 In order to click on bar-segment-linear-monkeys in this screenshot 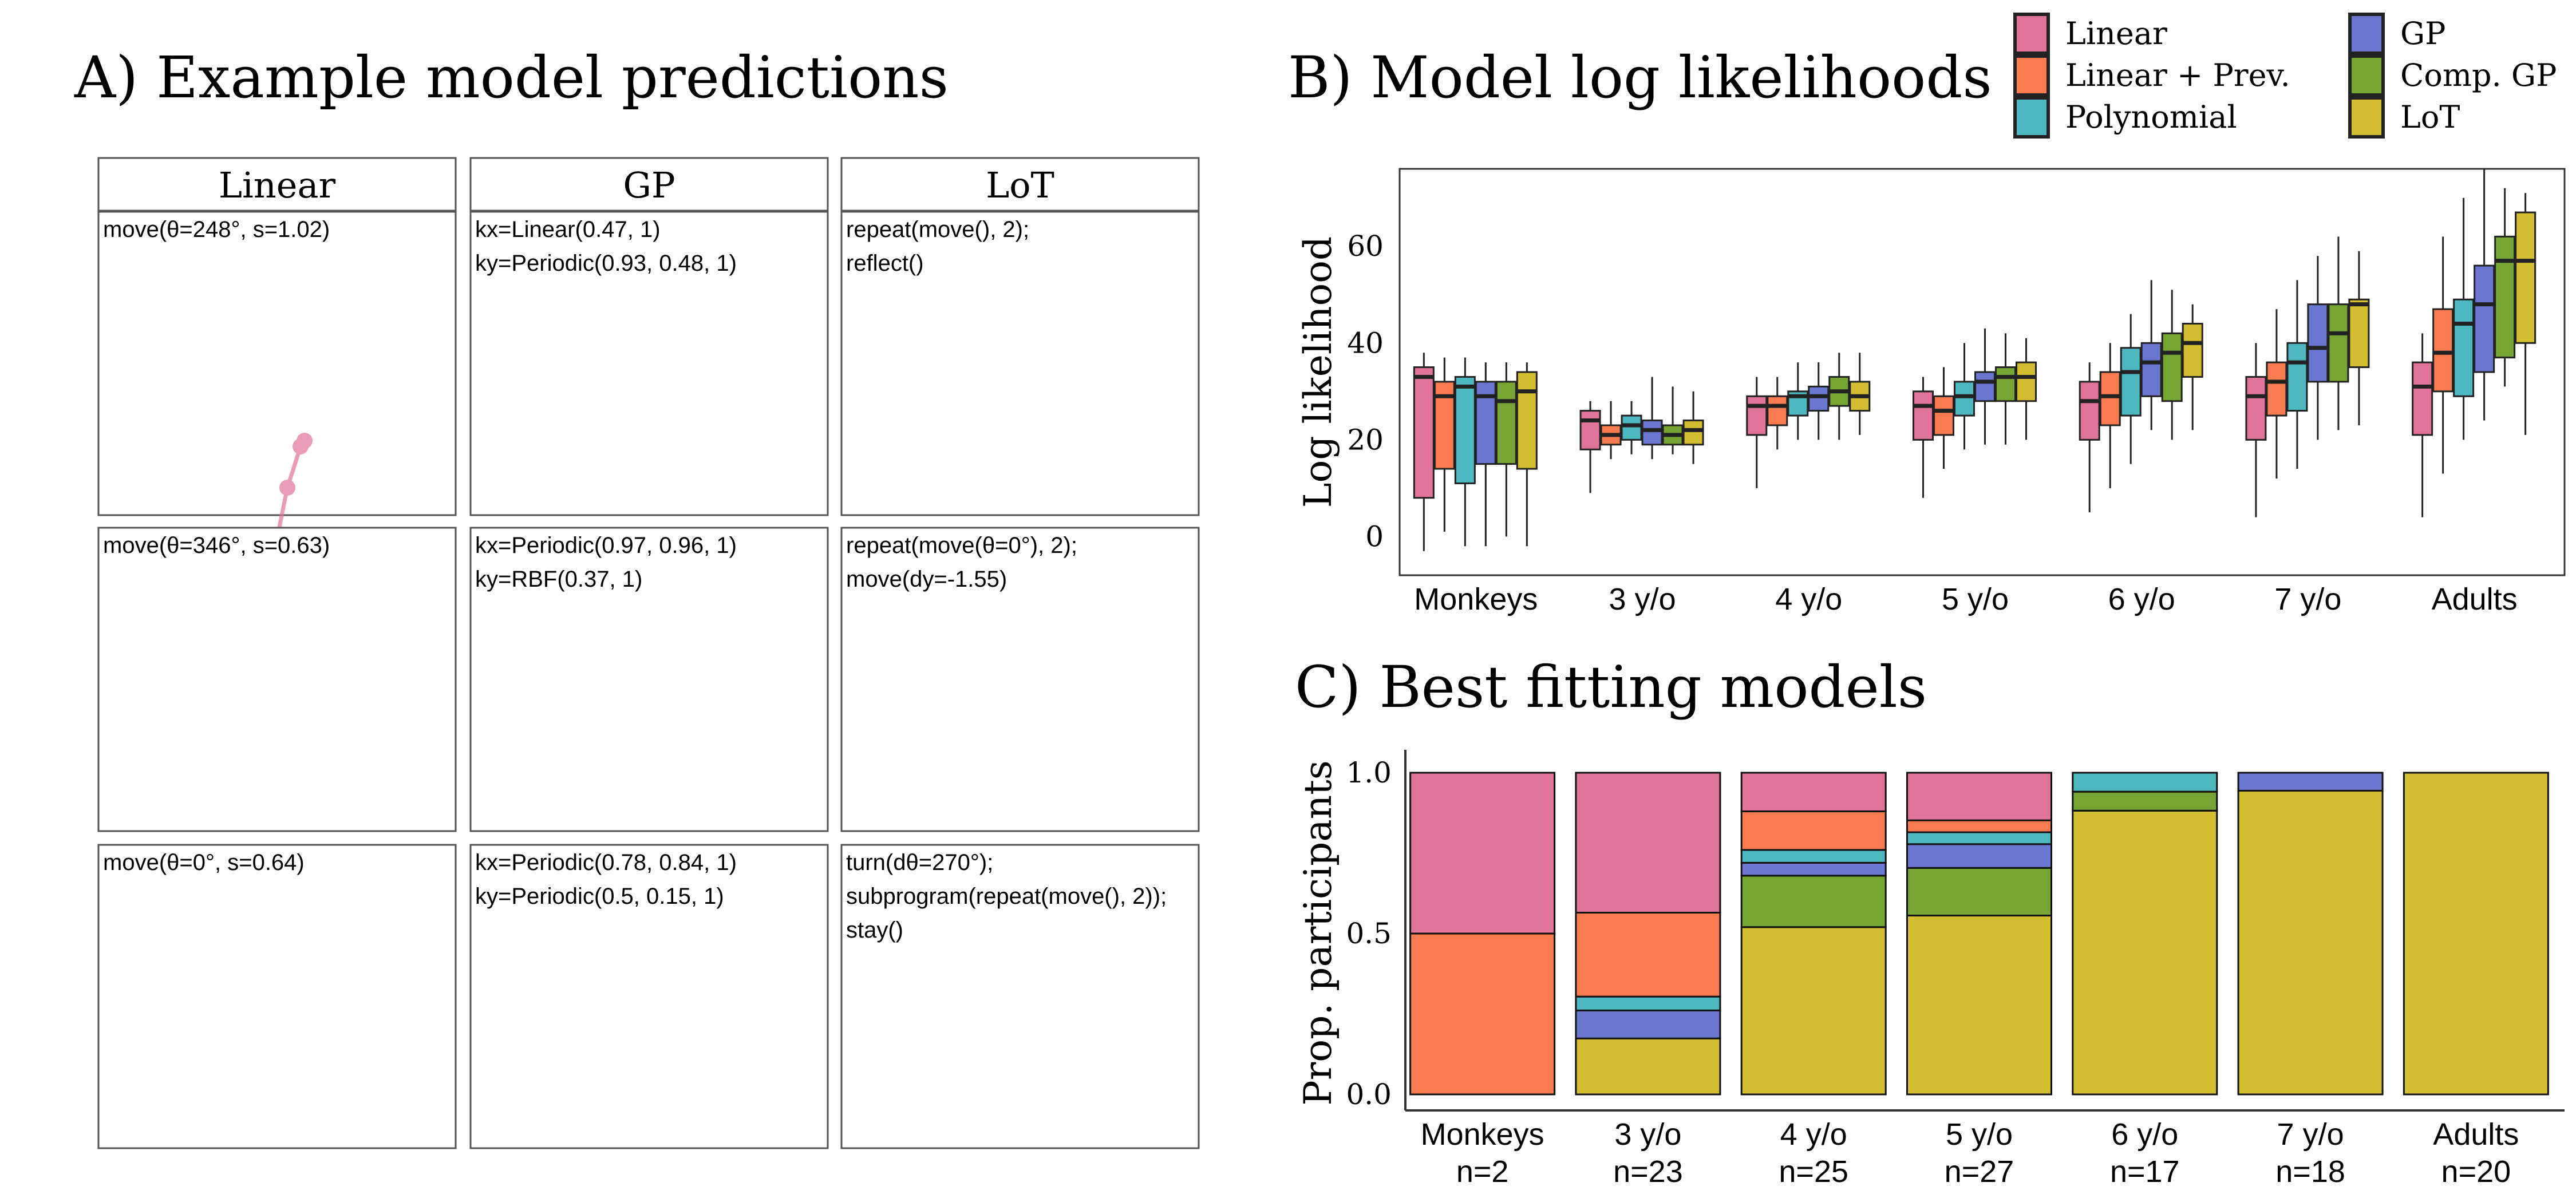, I will do `click(1482, 854)`.